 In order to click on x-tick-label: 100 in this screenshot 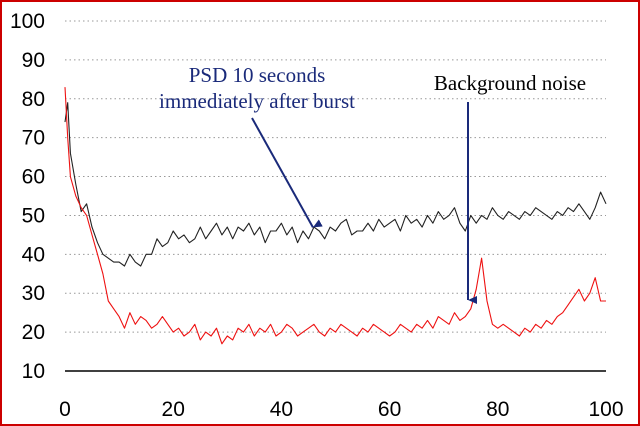, I will do `click(605, 409)`.